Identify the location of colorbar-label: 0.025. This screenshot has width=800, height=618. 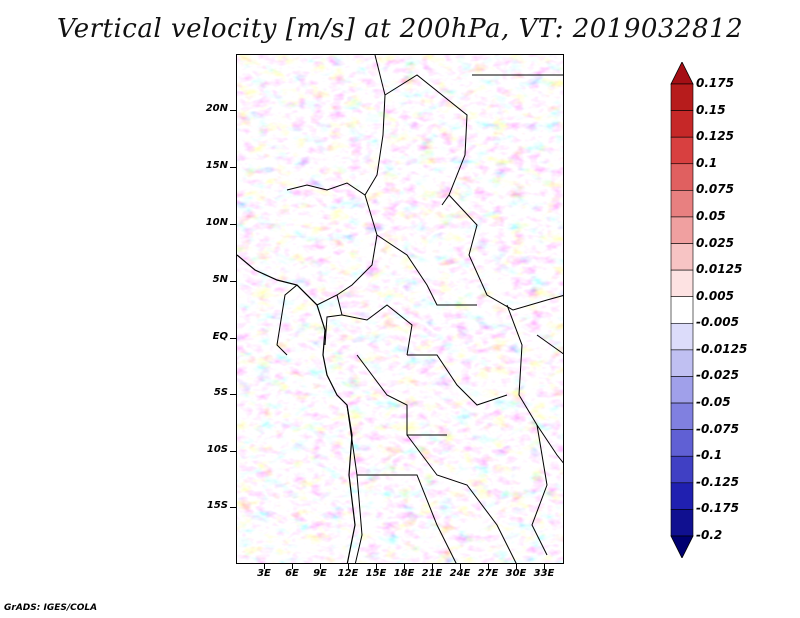
(715, 242).